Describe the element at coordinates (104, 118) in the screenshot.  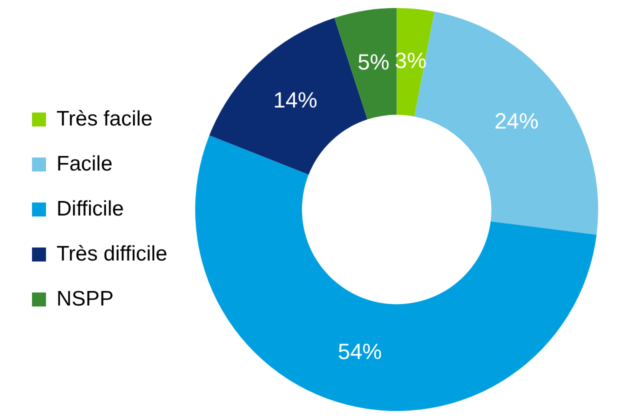
I see `legend-label: Très facile` at that location.